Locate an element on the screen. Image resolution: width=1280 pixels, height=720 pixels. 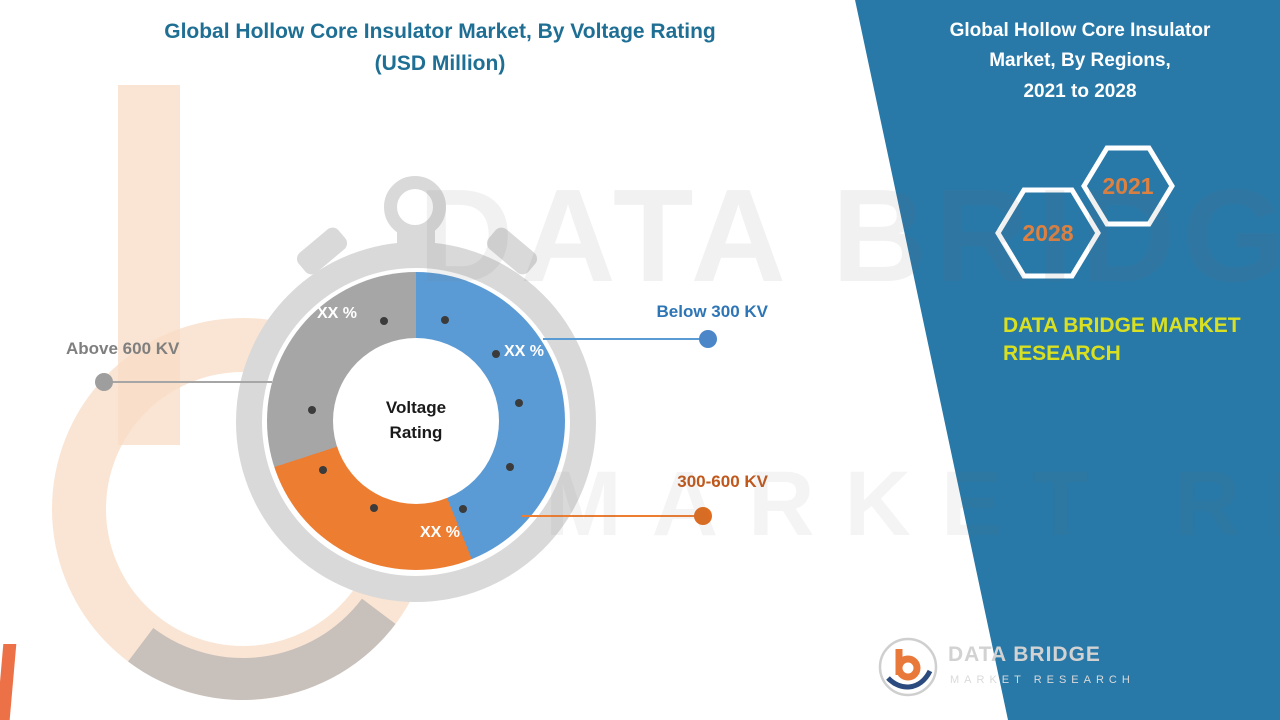
year-label-2021: 2021 is located at coordinates (1128, 185).